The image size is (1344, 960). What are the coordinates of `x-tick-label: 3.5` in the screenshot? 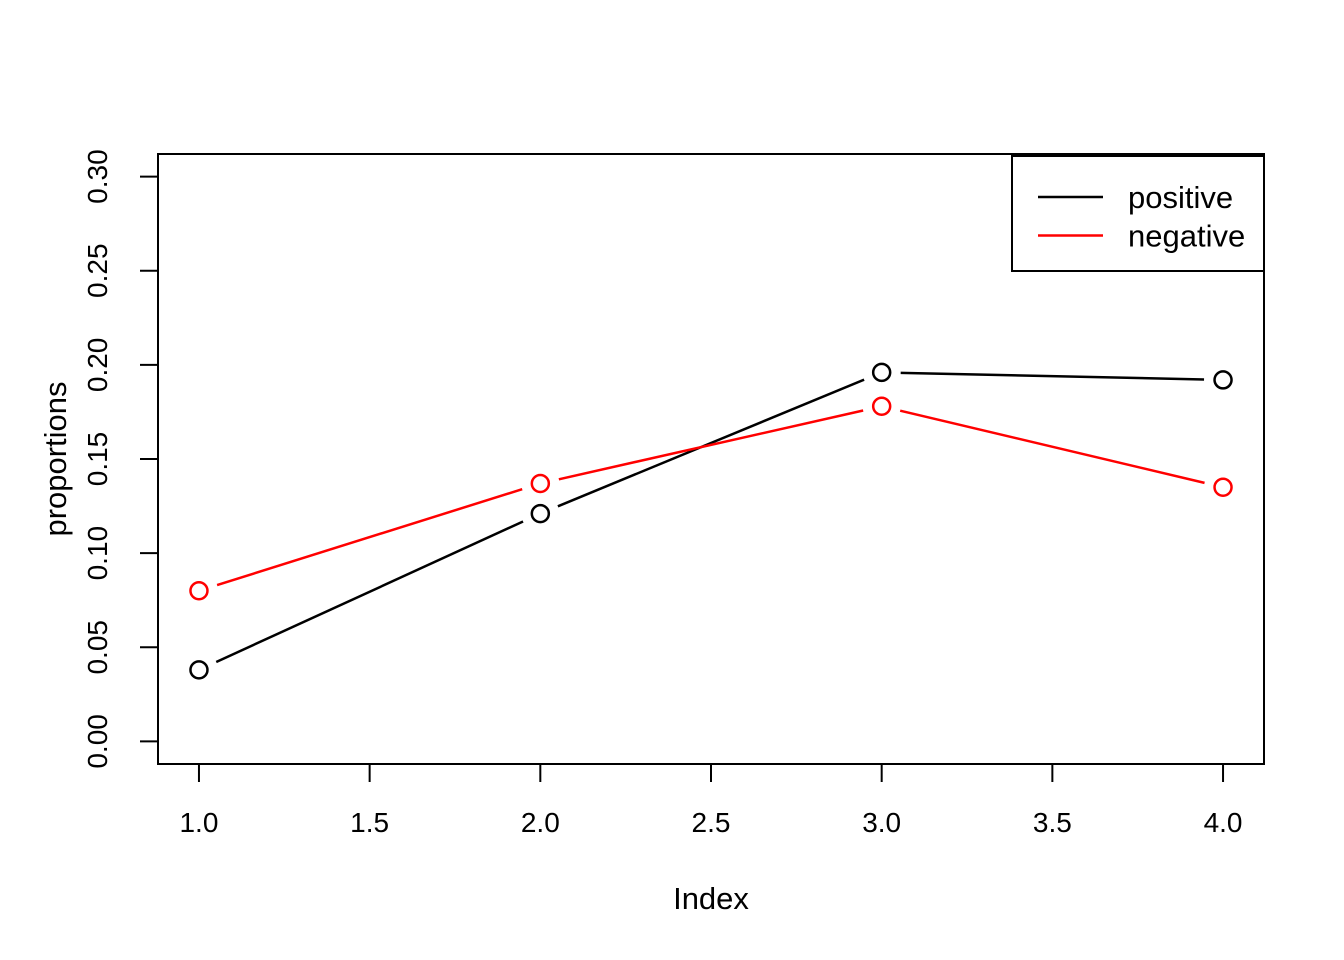 It's located at (1052, 822).